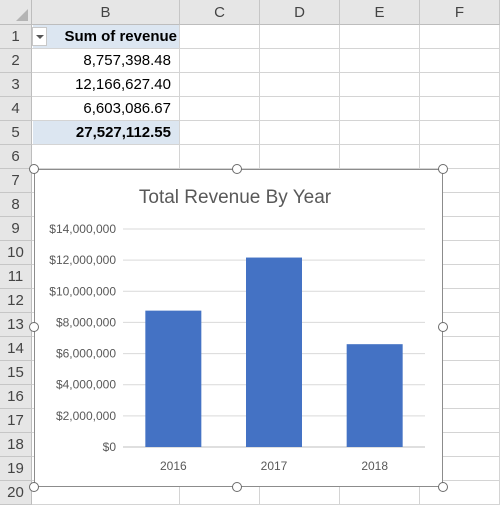 This screenshot has width=500, height=505. Describe the element at coordinates (16, 253) in the screenshot. I see `row-header-10: 10` at that location.